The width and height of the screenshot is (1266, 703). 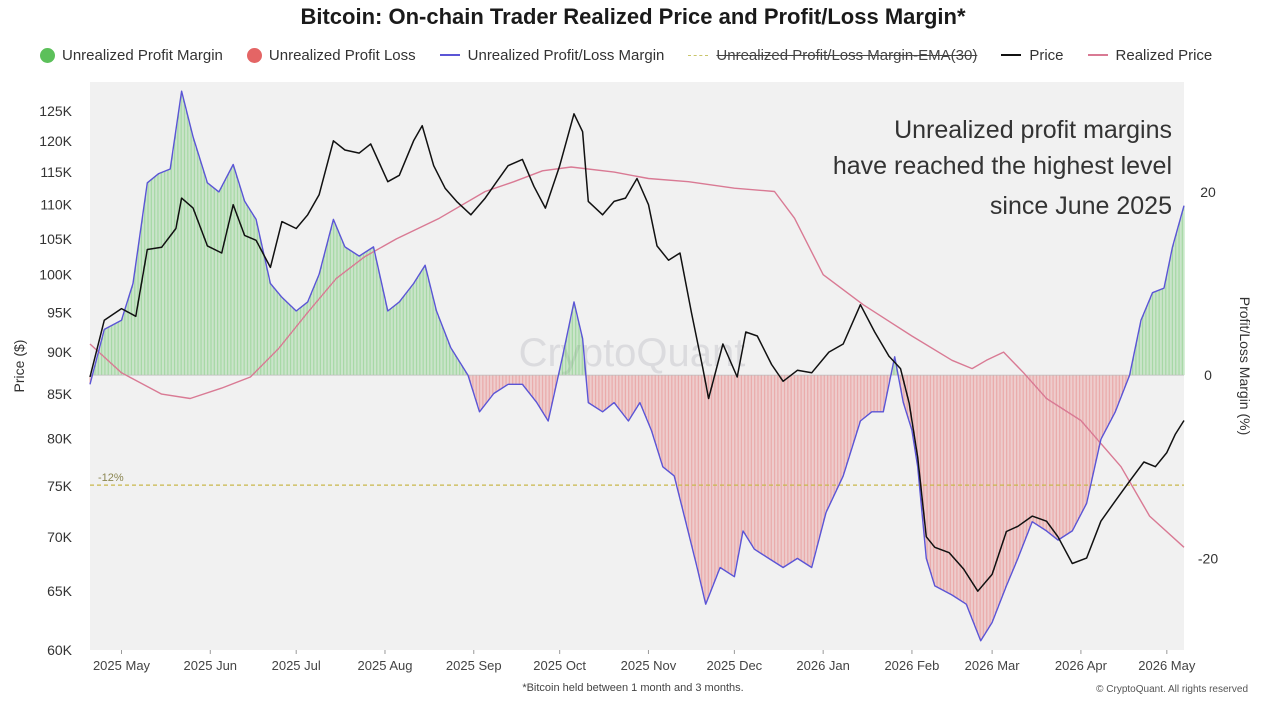 What do you see at coordinates (1011, 55) in the screenshot?
I see `black-line-icon` at bounding box center [1011, 55].